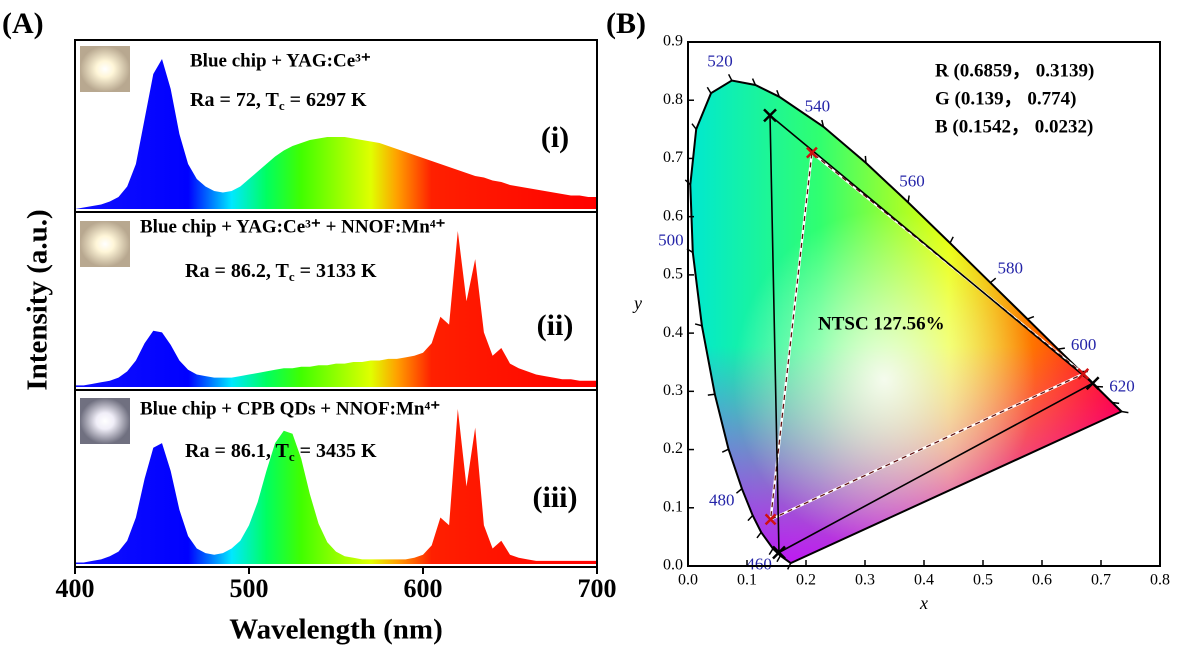 The width and height of the screenshot is (1178, 656). Describe the element at coordinates (249, 588) in the screenshot. I see `x-tick-label: 500` at that location.